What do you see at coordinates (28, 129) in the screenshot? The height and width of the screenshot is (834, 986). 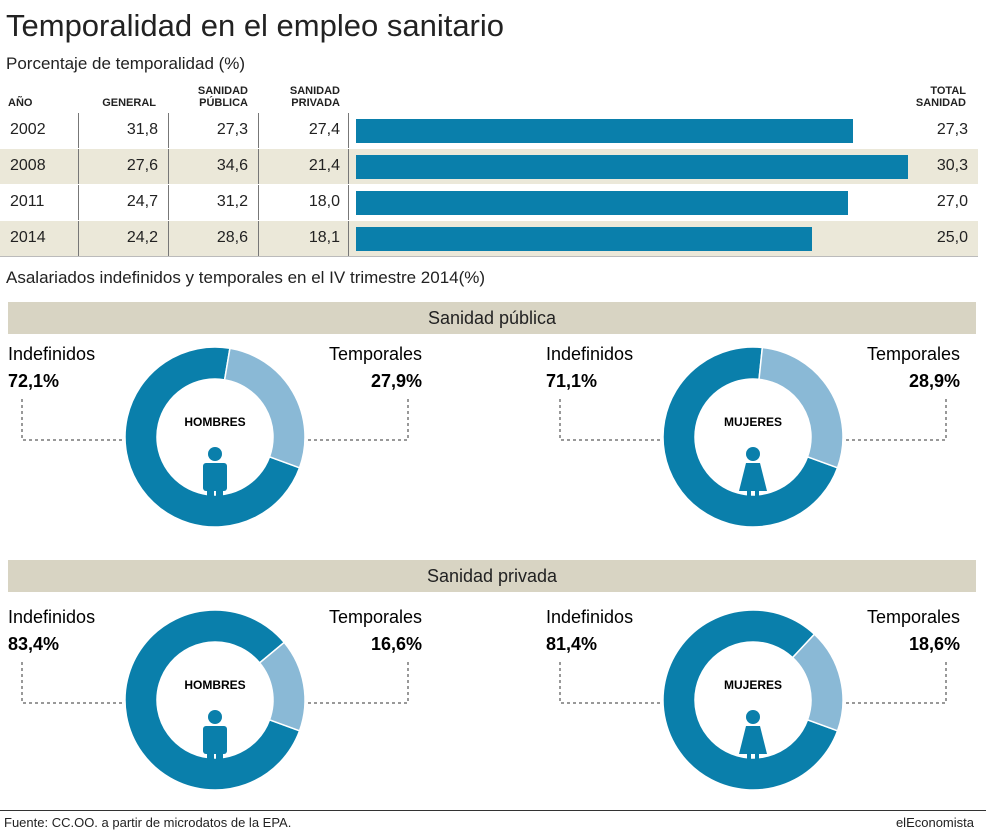 I see `year-cell: 2002` at bounding box center [28, 129].